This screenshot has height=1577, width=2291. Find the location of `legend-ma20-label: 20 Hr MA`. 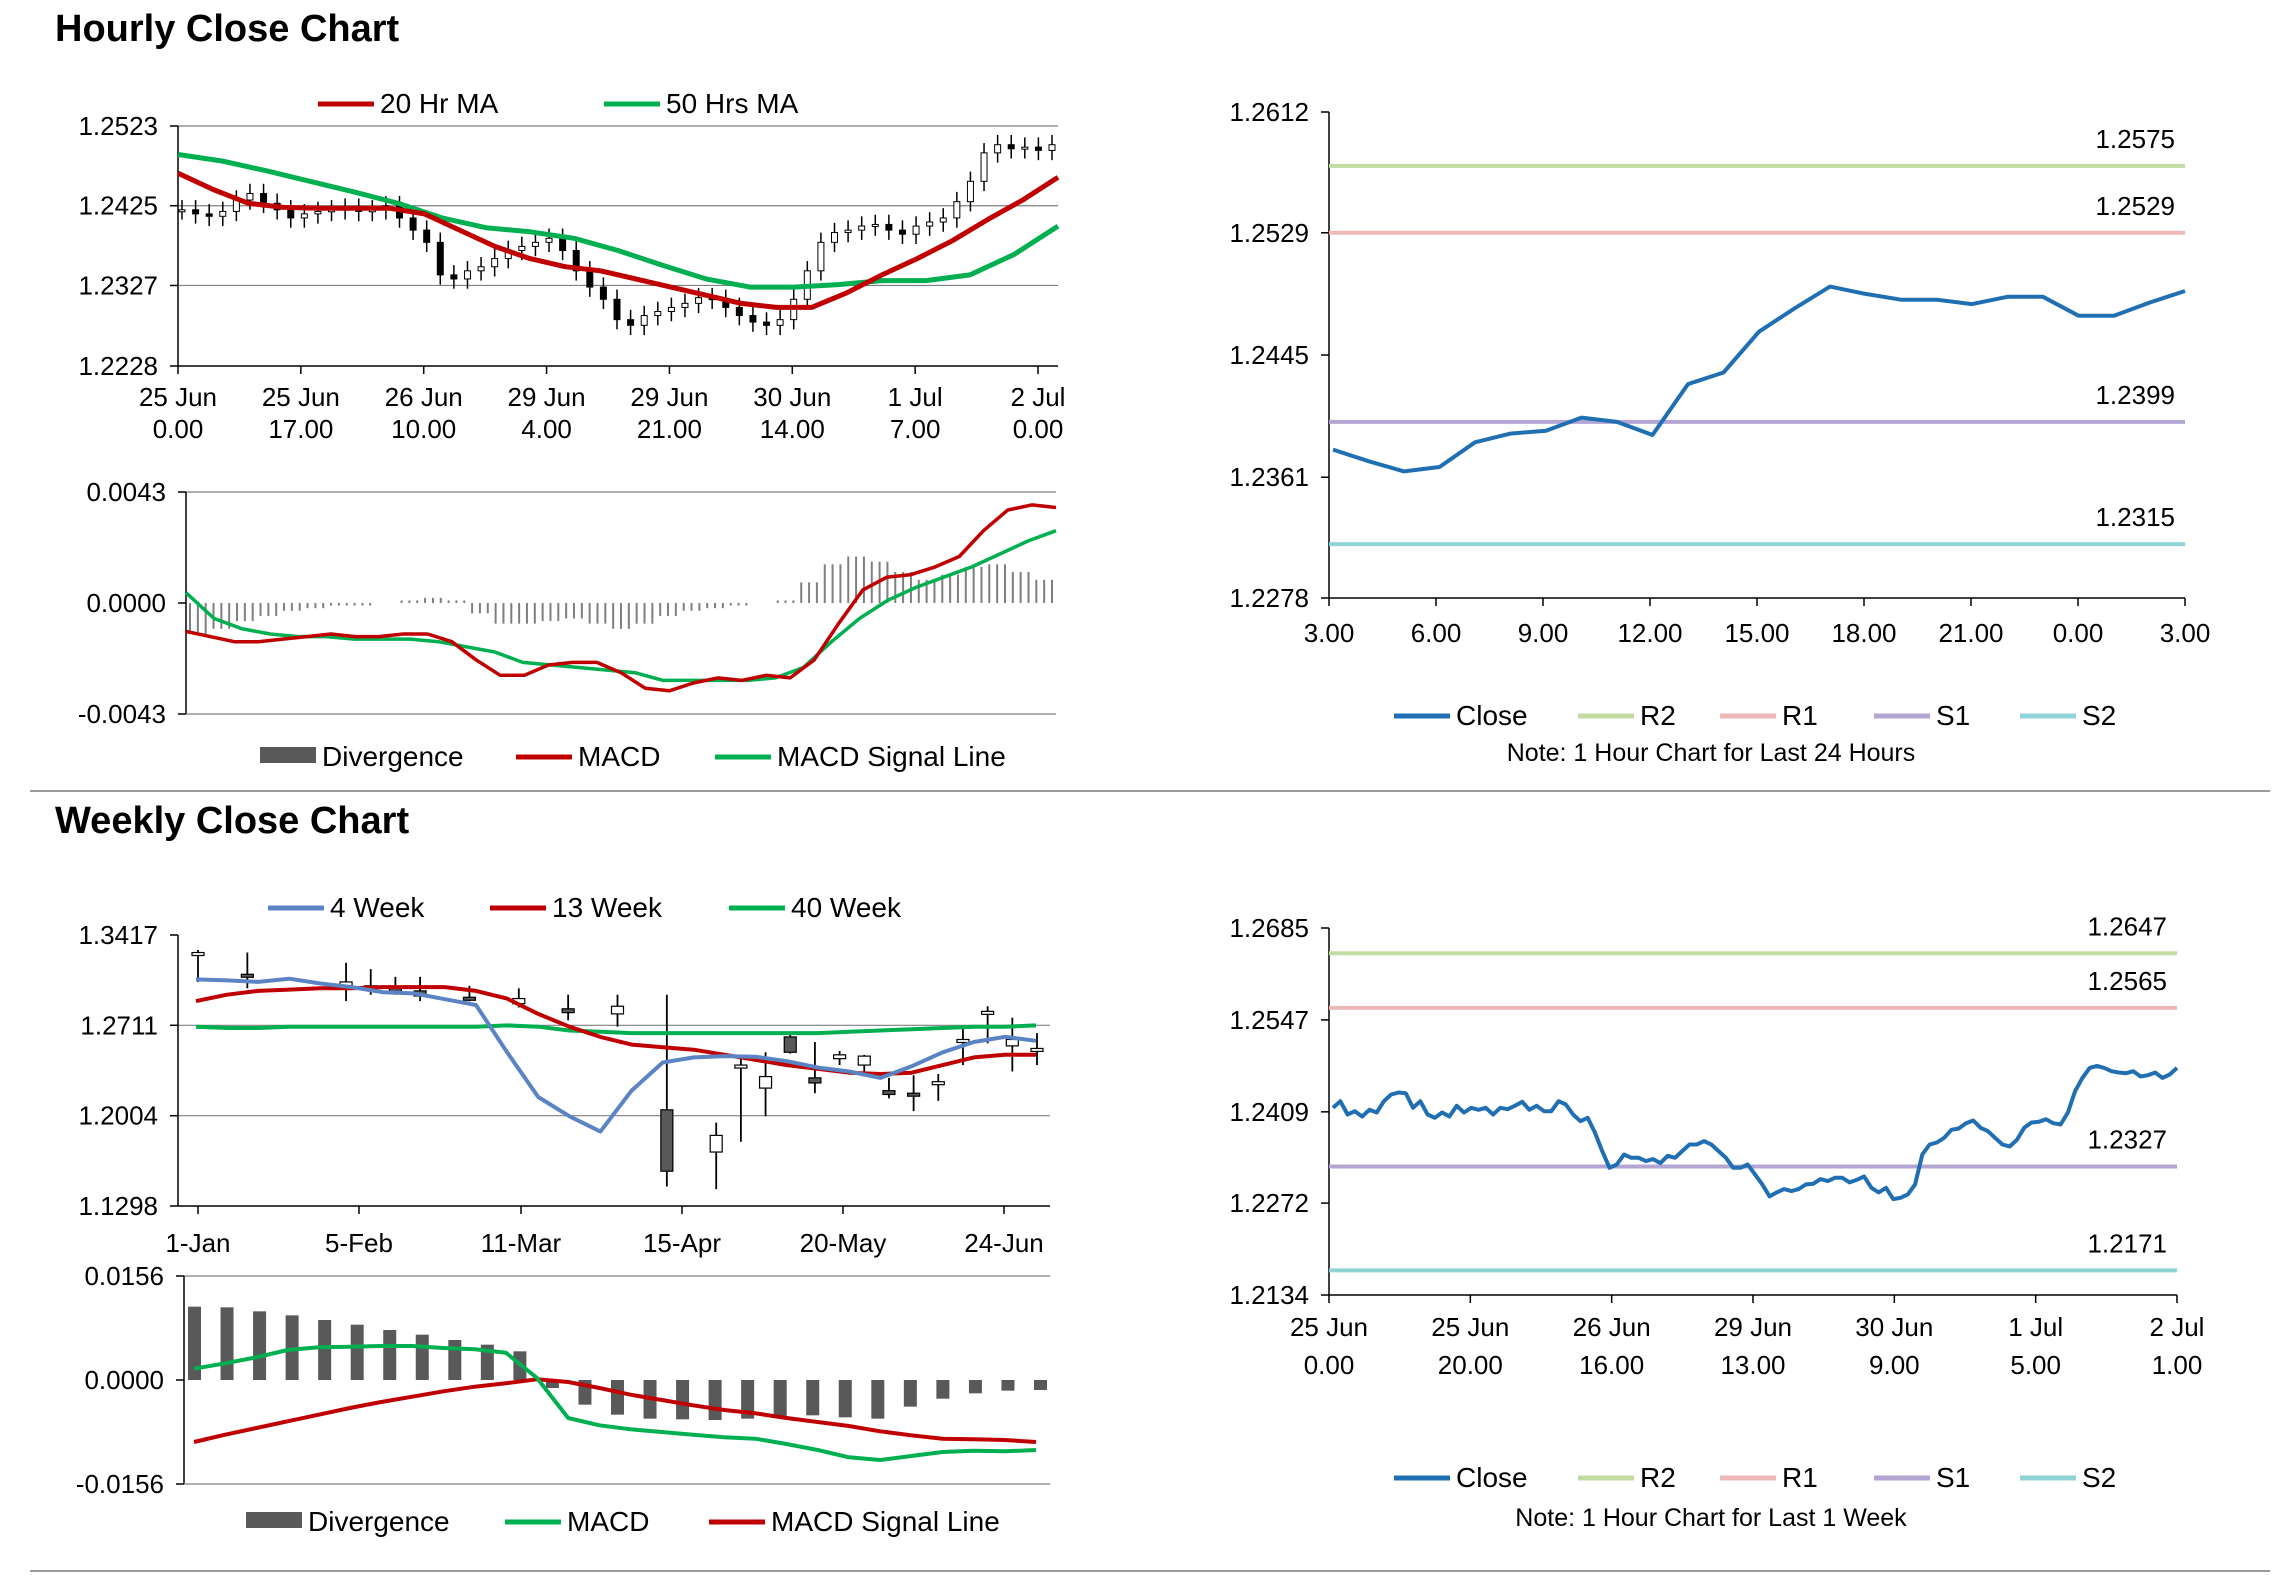

legend-ma20-label: 20 Hr MA is located at coordinates (439, 103).